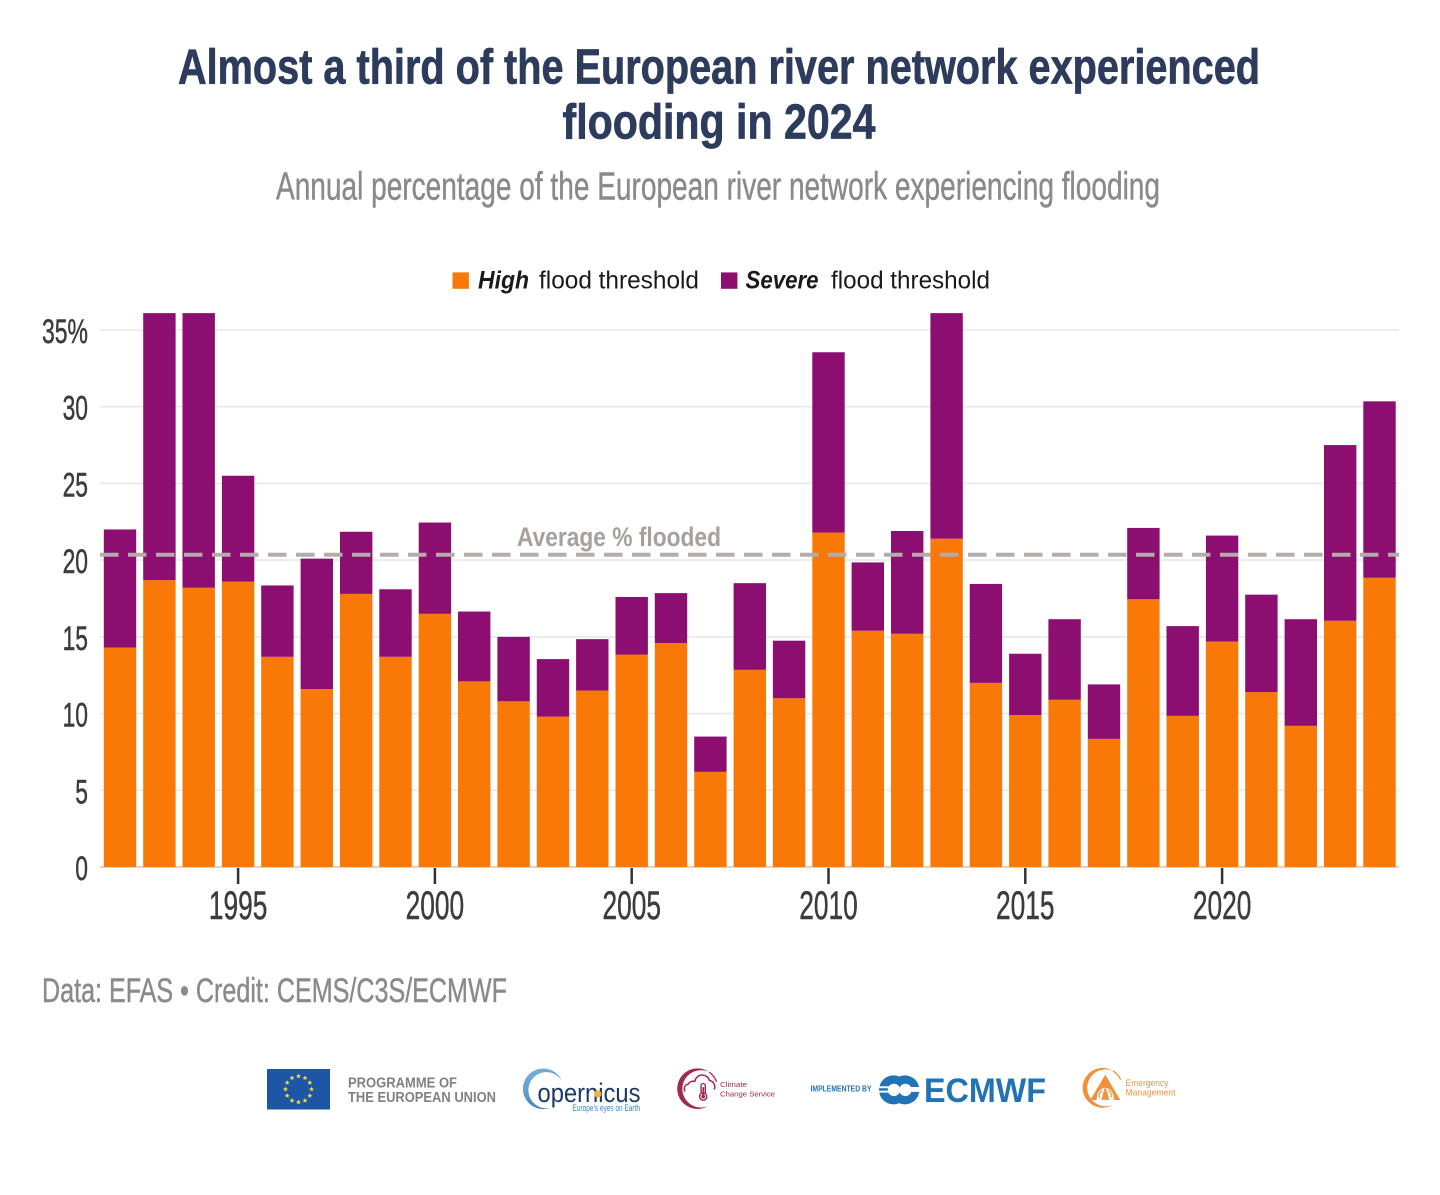  I want to click on svg-text: 2000, so click(435, 906).